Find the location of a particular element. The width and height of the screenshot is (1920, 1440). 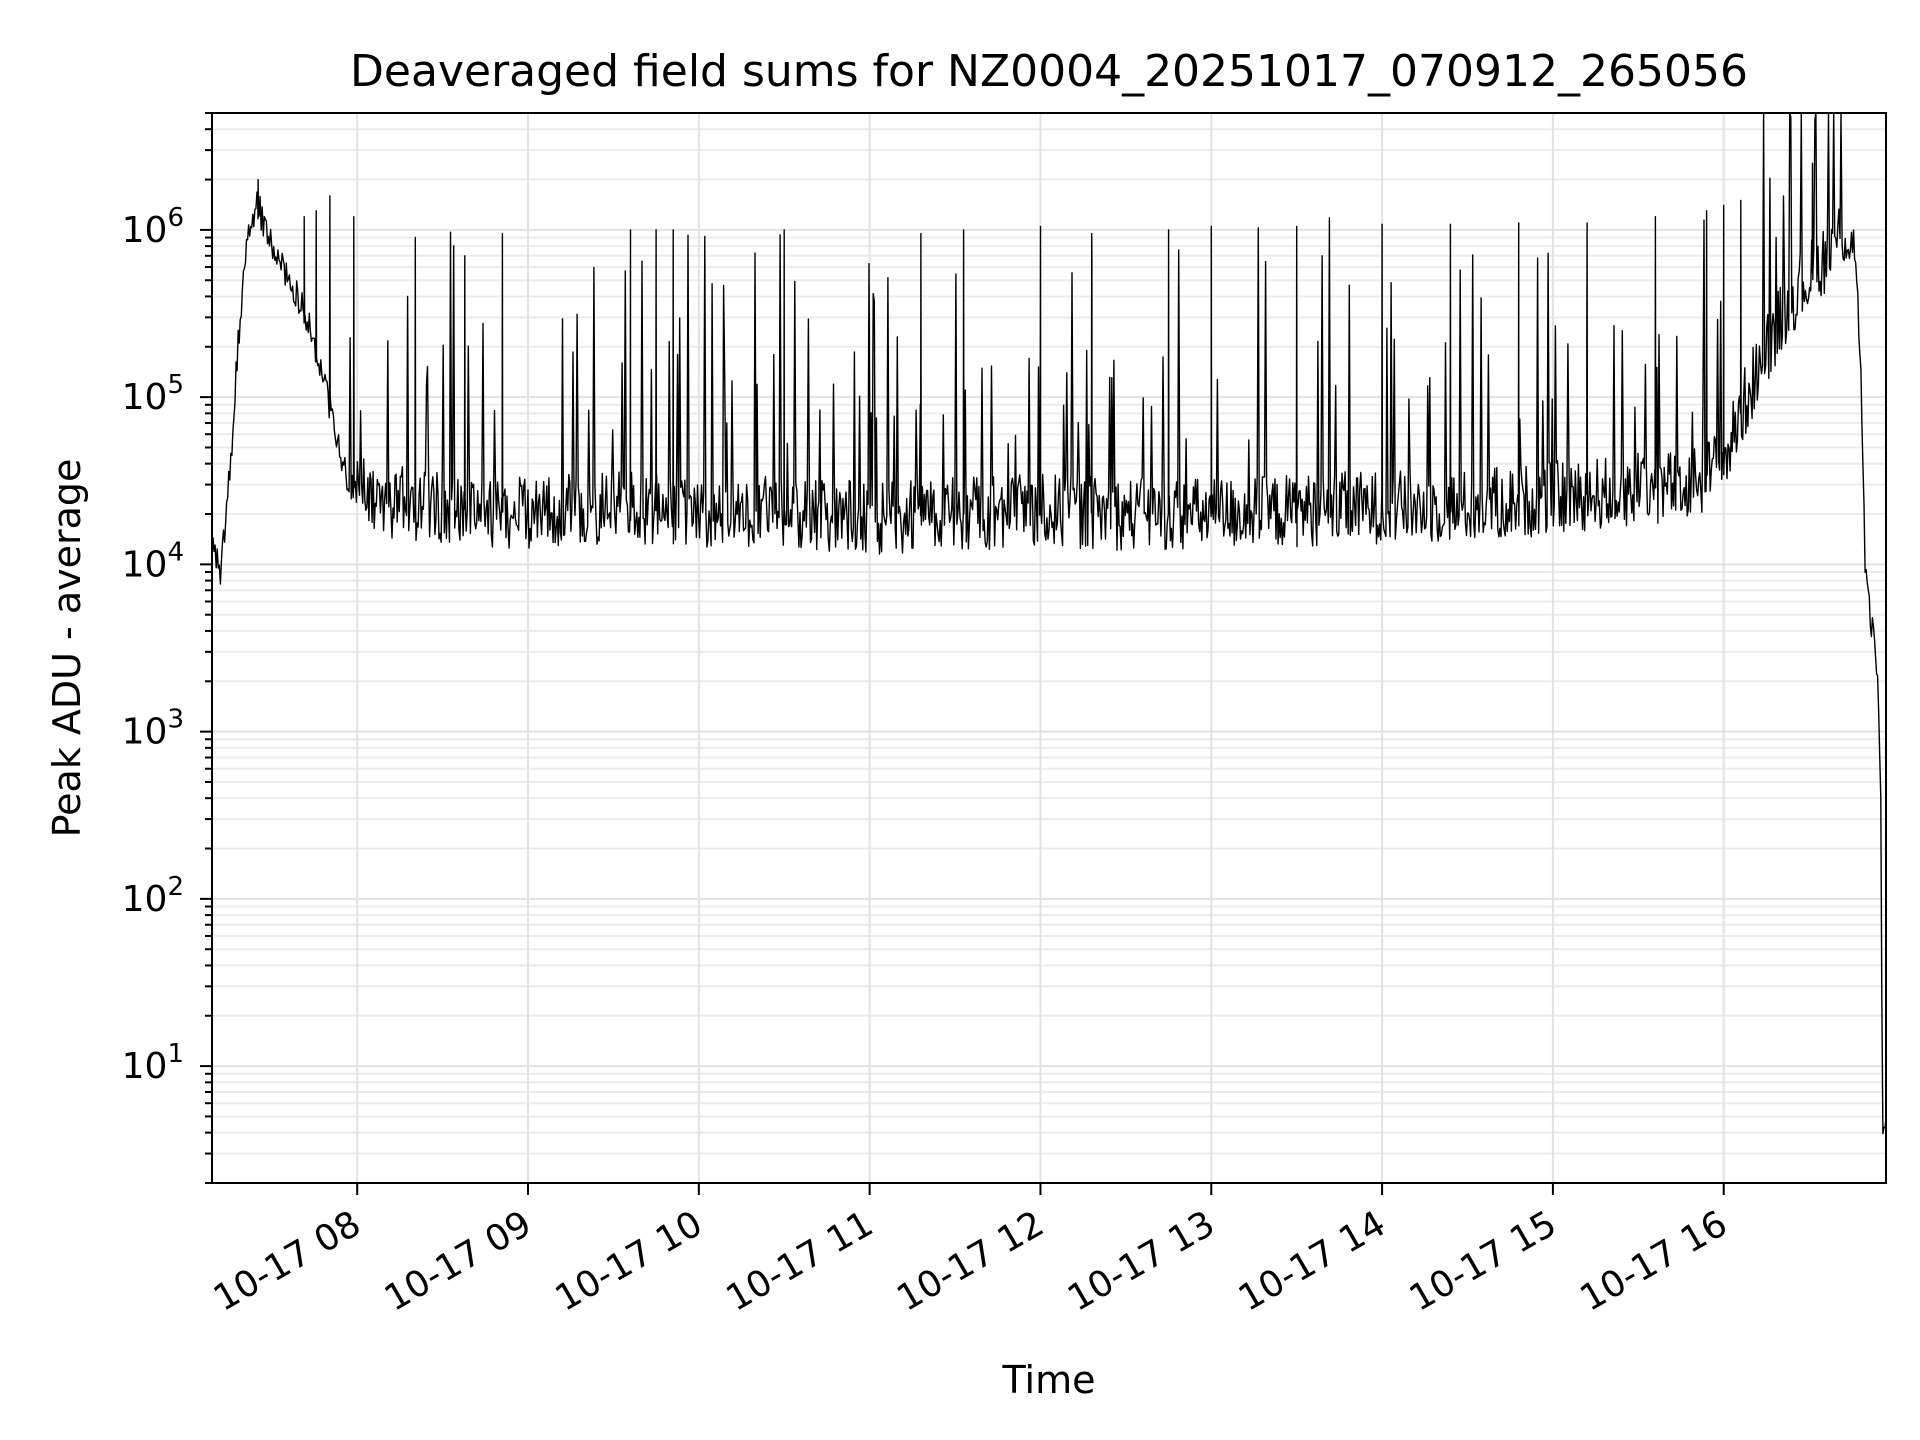

y-tick-exponent: 1 is located at coordinates (175, 1054).